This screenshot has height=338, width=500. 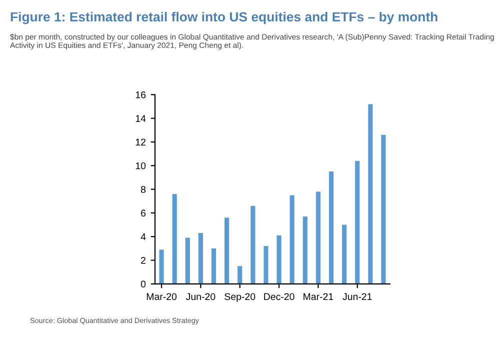 What do you see at coordinates (240, 297) in the screenshot?
I see `x-tick-label: Sep-20` at bounding box center [240, 297].